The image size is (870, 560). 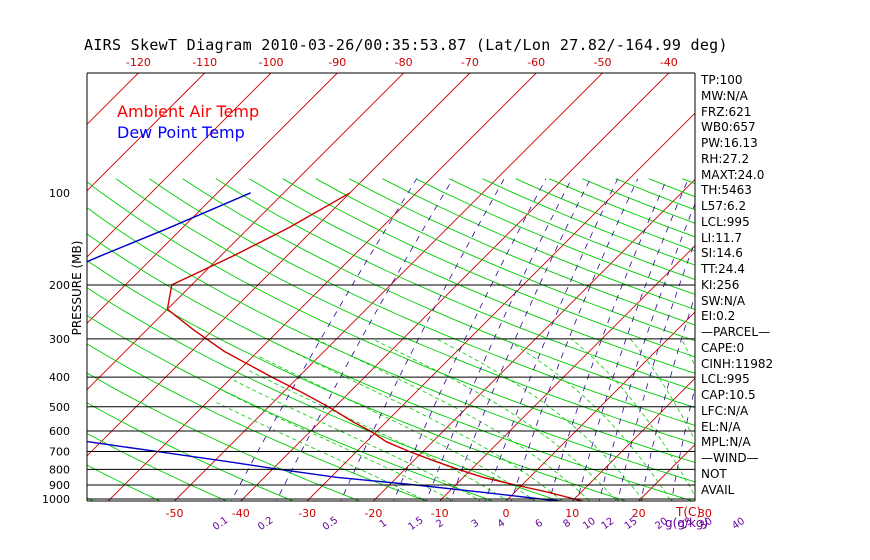 What do you see at coordinates (725, 158) in the screenshot?
I see `index-value: RH:27.2` at bounding box center [725, 158].